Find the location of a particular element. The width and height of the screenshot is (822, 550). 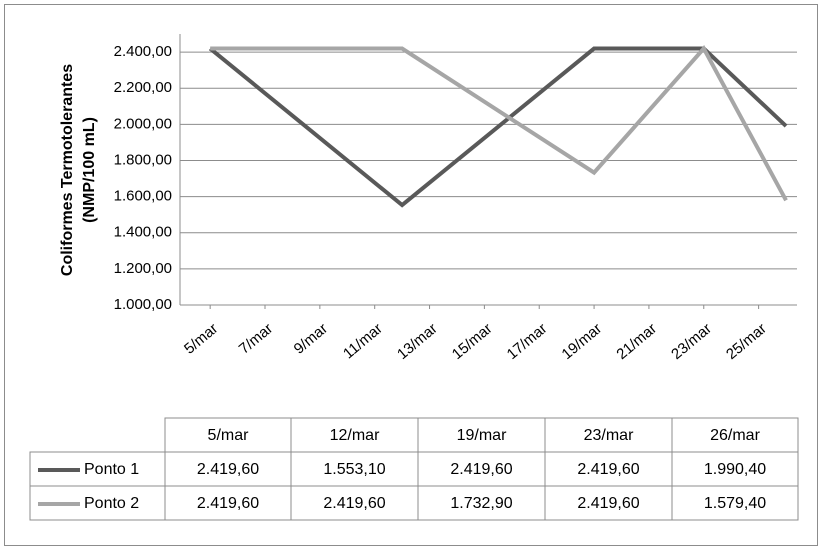

y-tick-label: 2.200,00 is located at coordinates (143, 87).